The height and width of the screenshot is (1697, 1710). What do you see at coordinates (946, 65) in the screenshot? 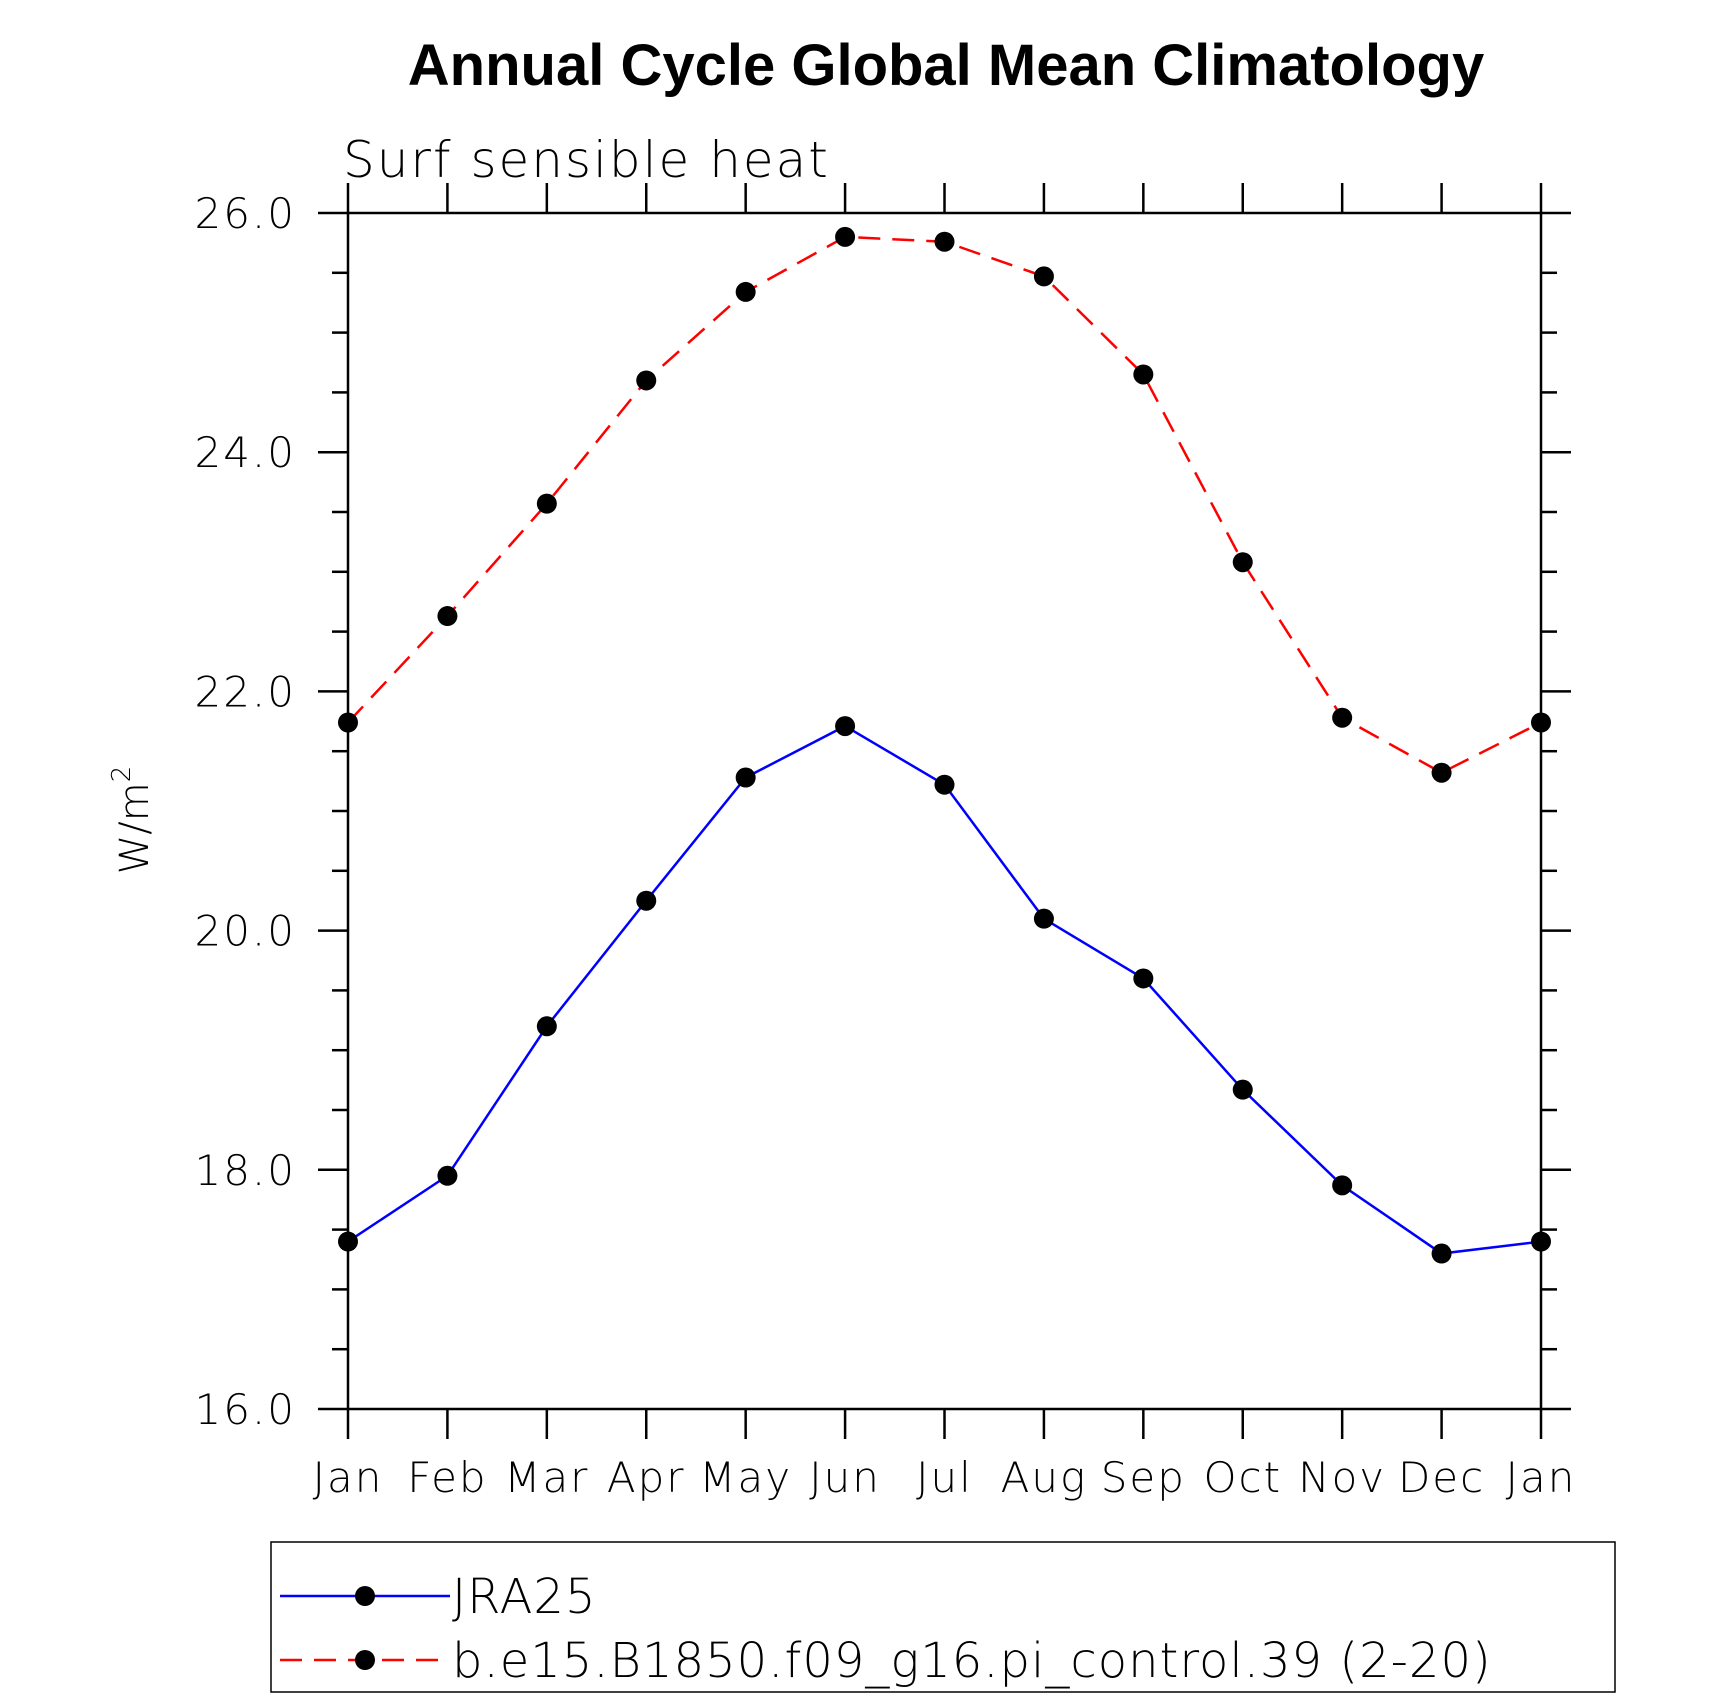
I see `chart-title: Annual Cycle Global Mean Climatology` at bounding box center [946, 65].